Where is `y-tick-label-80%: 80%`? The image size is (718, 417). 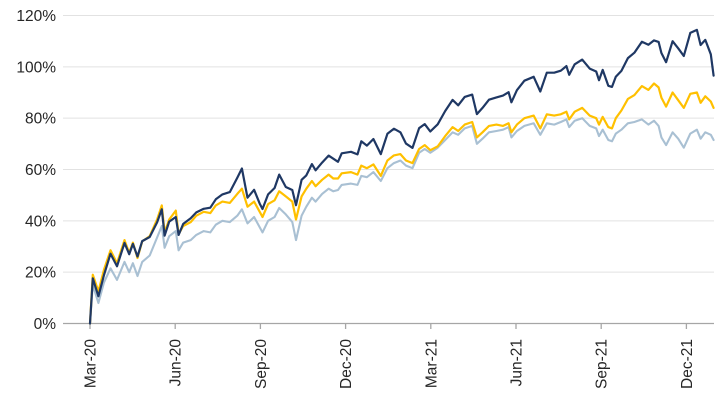
y-tick-label-80%: 80% is located at coordinates (40, 119).